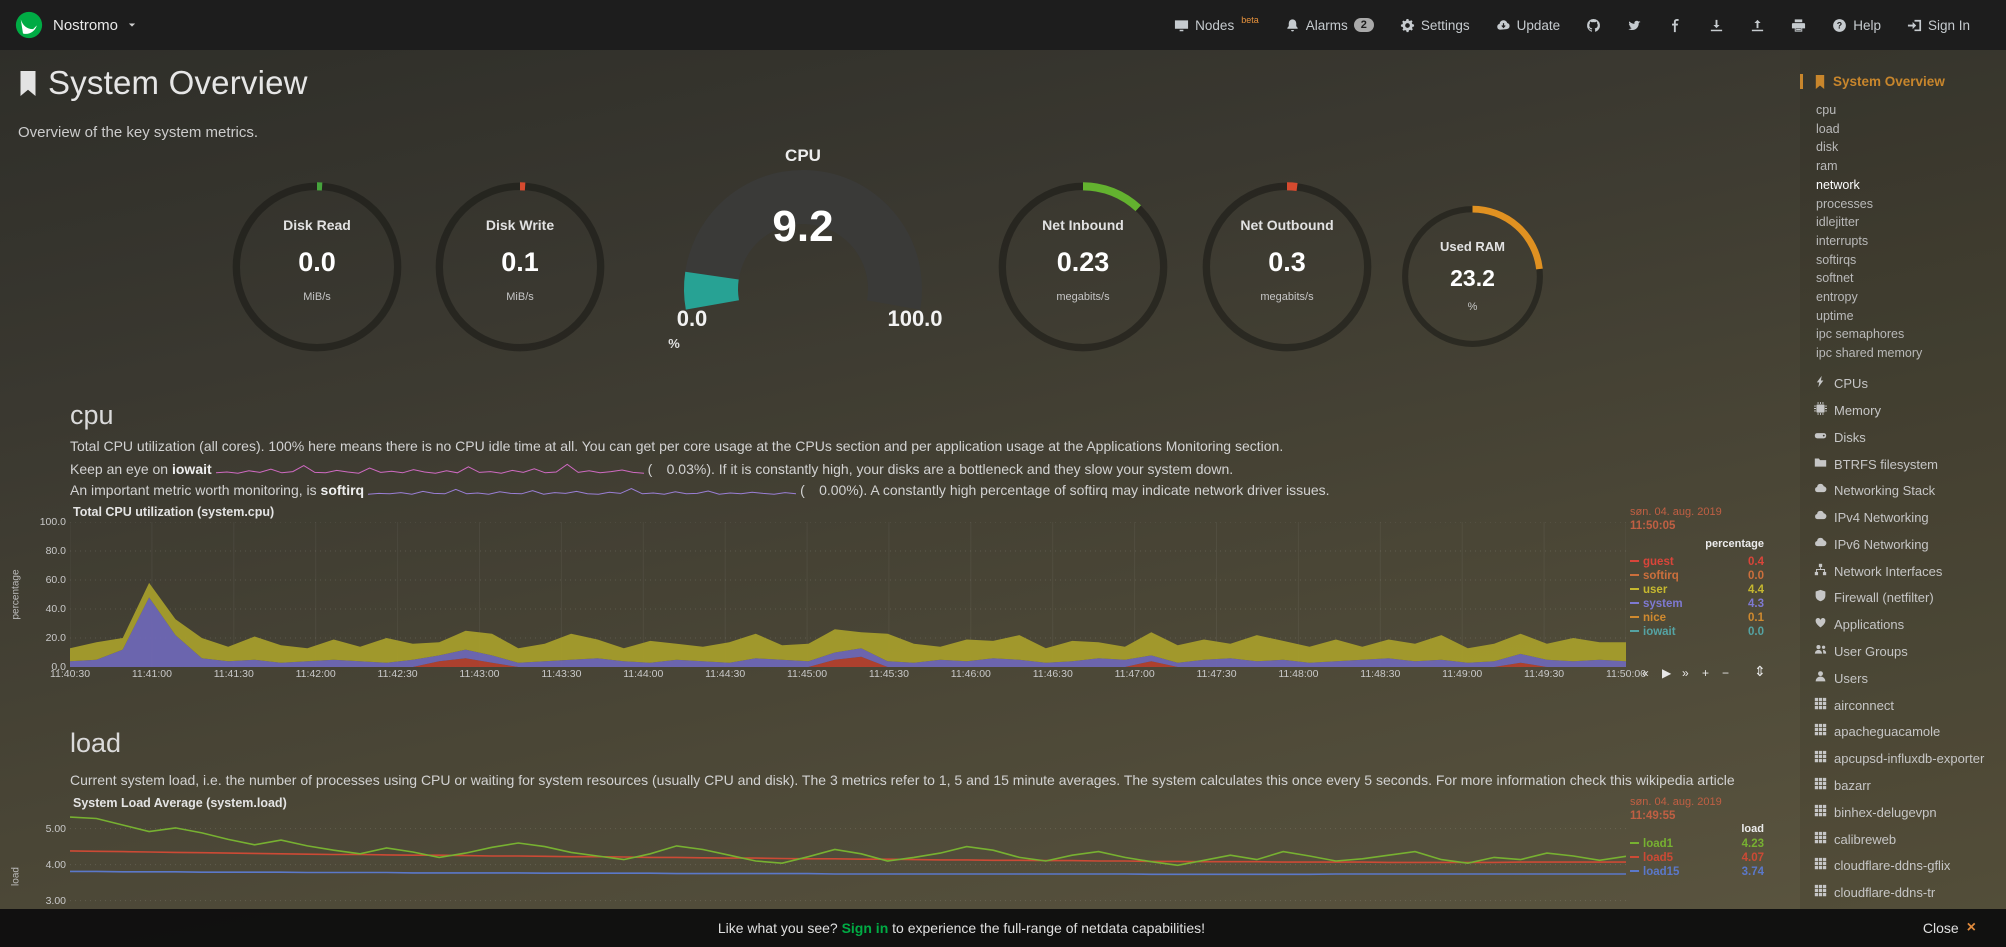  What do you see at coordinates (1906, 625) in the screenshot?
I see `sidebar-item-applications: Applications` at bounding box center [1906, 625].